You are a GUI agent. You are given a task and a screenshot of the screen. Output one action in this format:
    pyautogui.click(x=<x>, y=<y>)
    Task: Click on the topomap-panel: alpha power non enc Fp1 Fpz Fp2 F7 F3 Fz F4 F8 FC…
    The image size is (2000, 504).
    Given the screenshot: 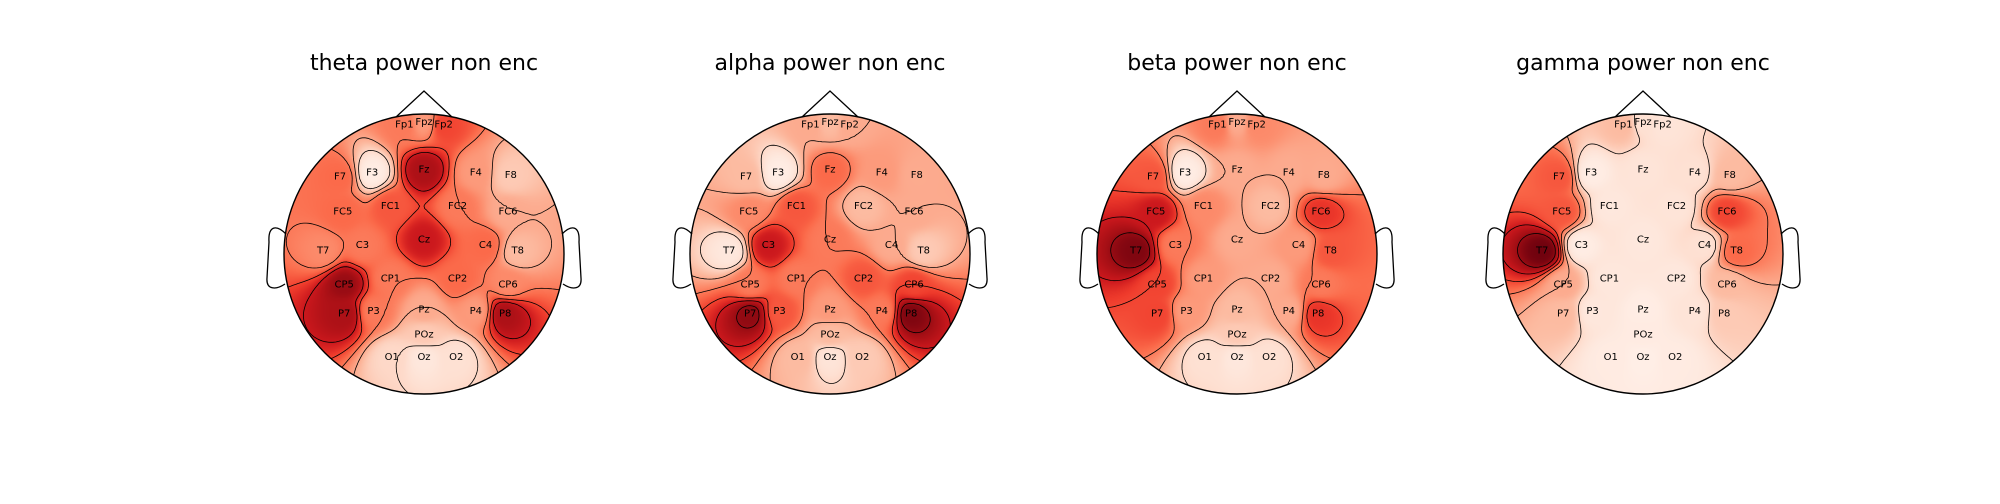 What is the action you would take?
    pyautogui.click(x=830, y=223)
    